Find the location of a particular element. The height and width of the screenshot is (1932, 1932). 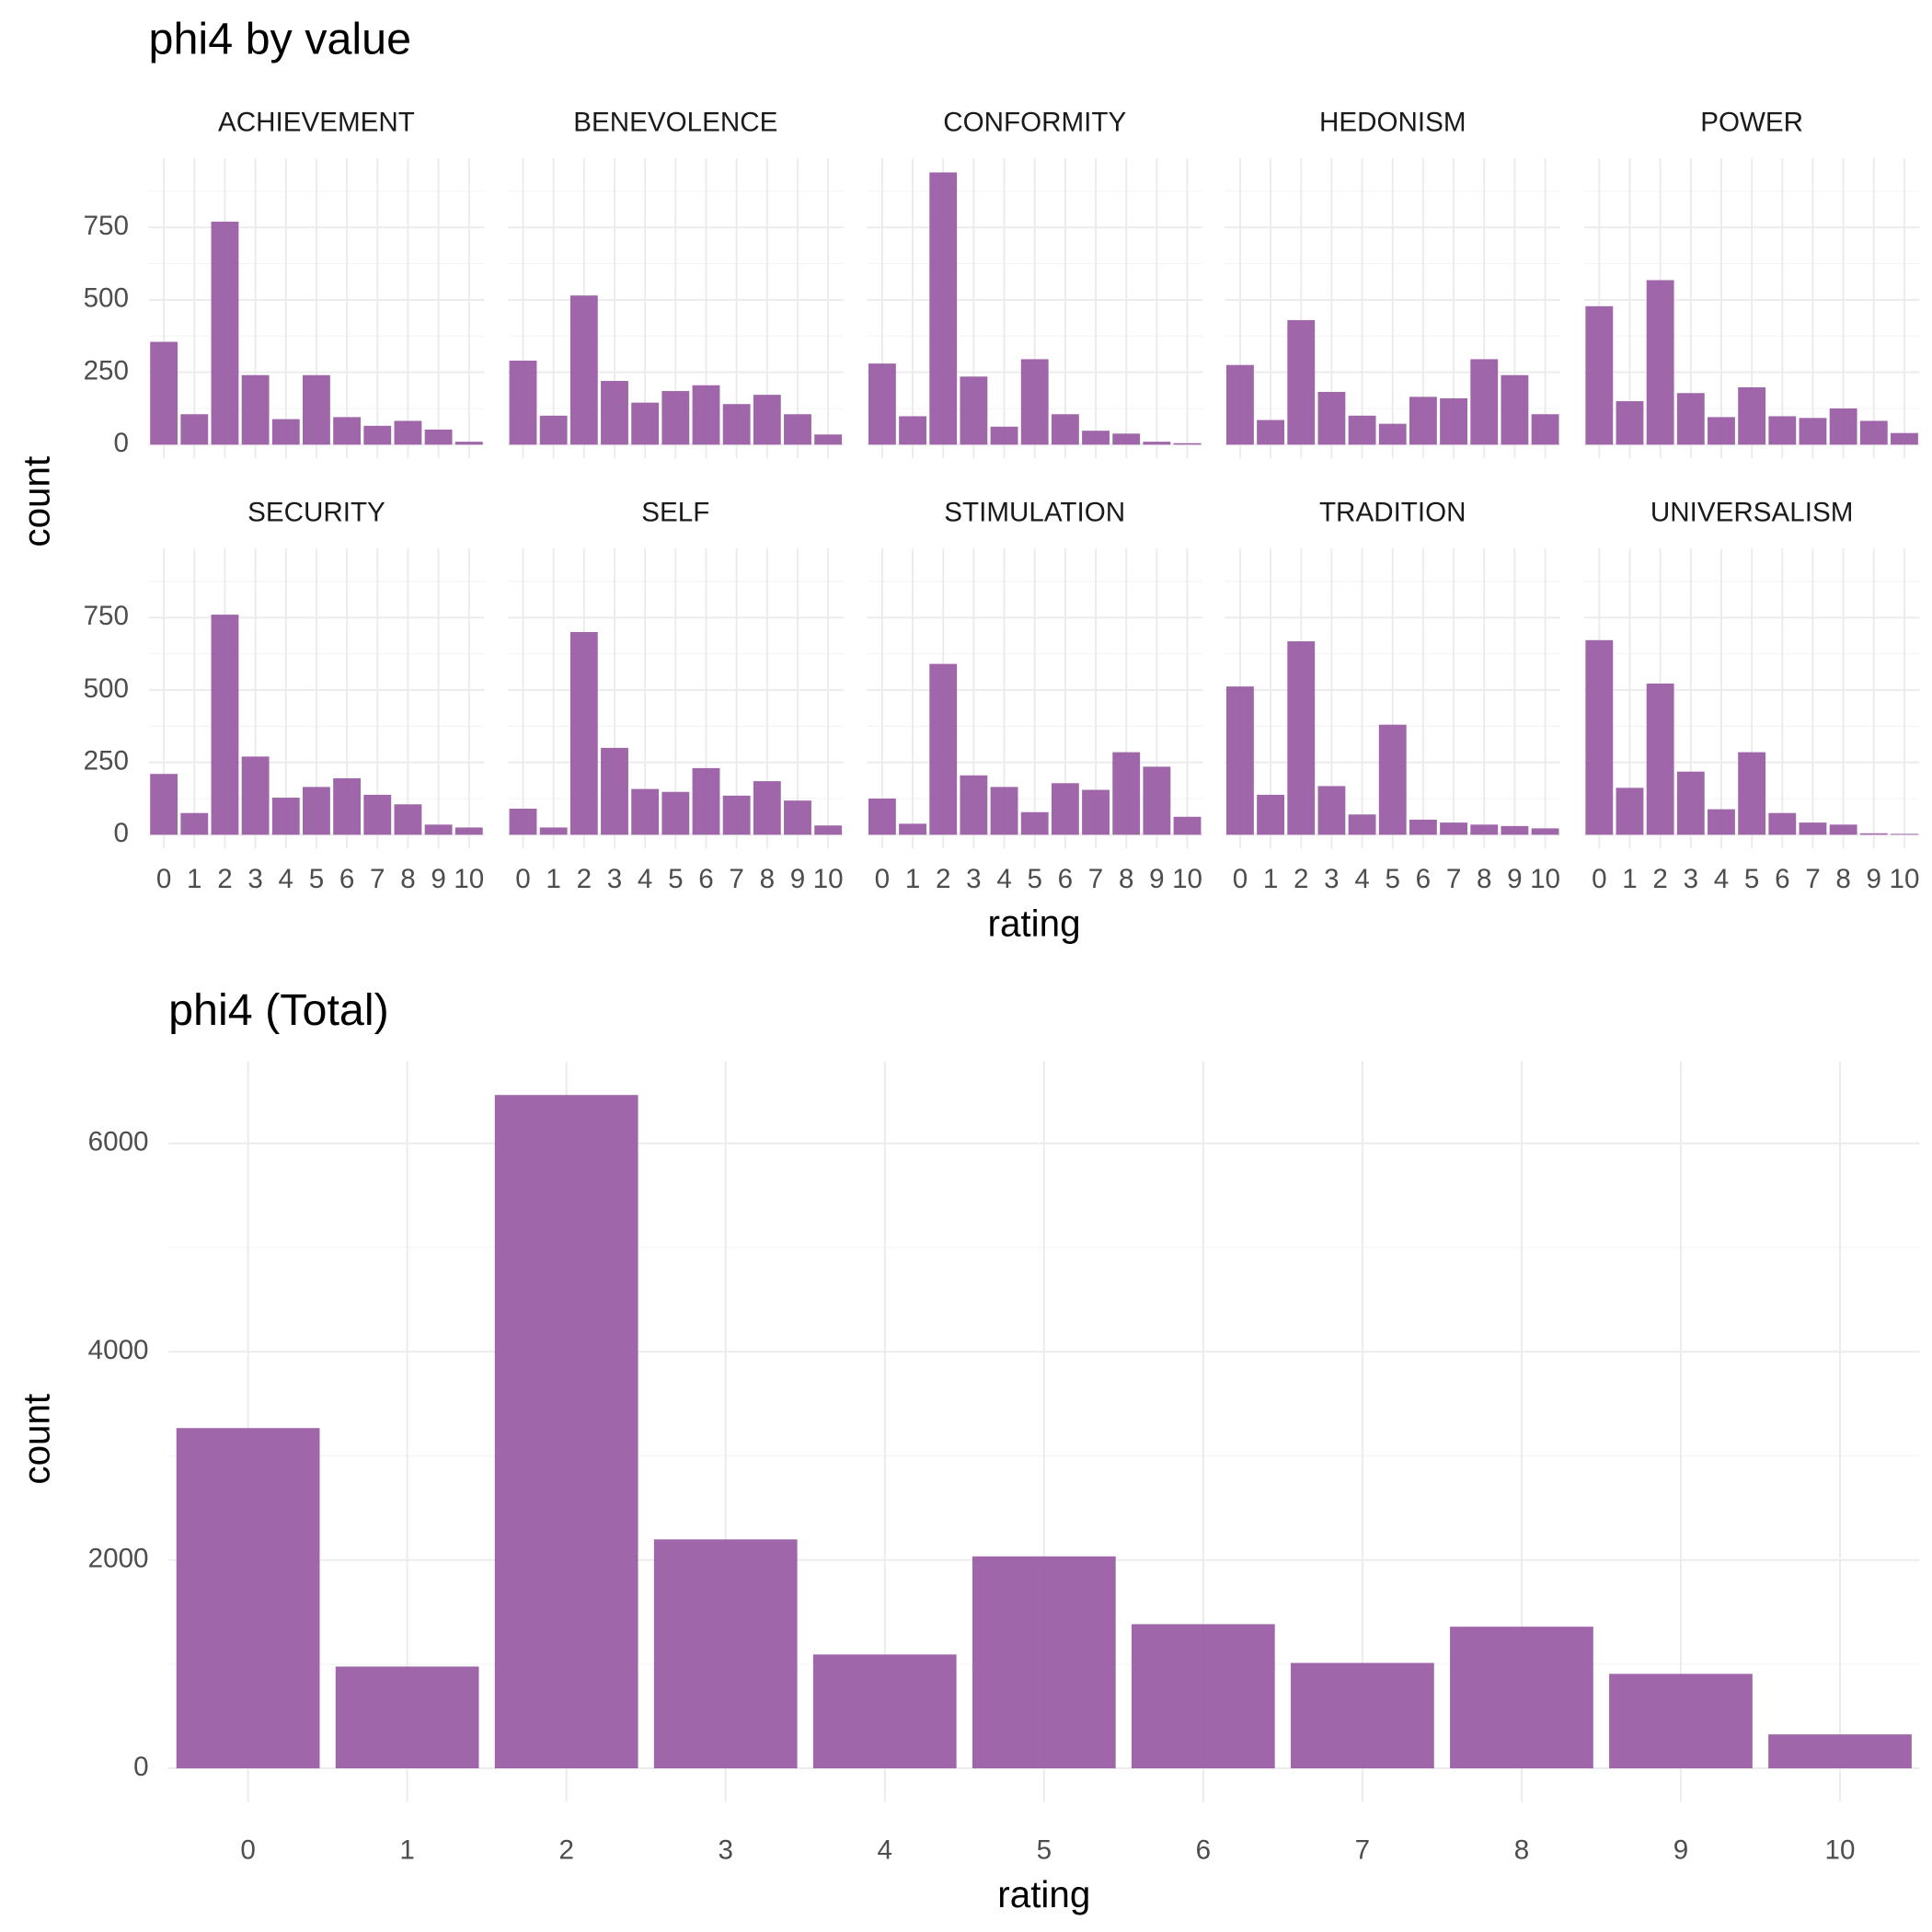

y-tick-label: 750 is located at coordinates (106, 226).